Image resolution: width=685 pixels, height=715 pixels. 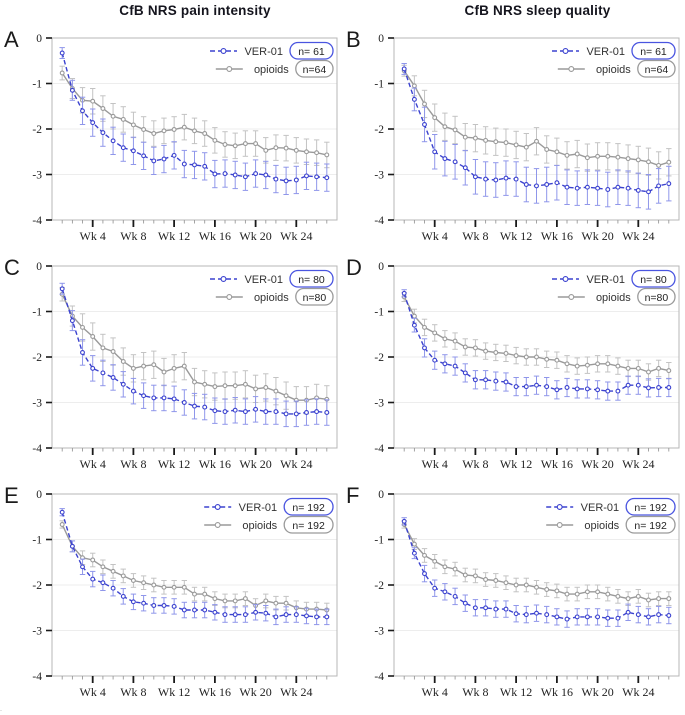 I want to click on panel-letter-d: D, so click(x=354, y=267).